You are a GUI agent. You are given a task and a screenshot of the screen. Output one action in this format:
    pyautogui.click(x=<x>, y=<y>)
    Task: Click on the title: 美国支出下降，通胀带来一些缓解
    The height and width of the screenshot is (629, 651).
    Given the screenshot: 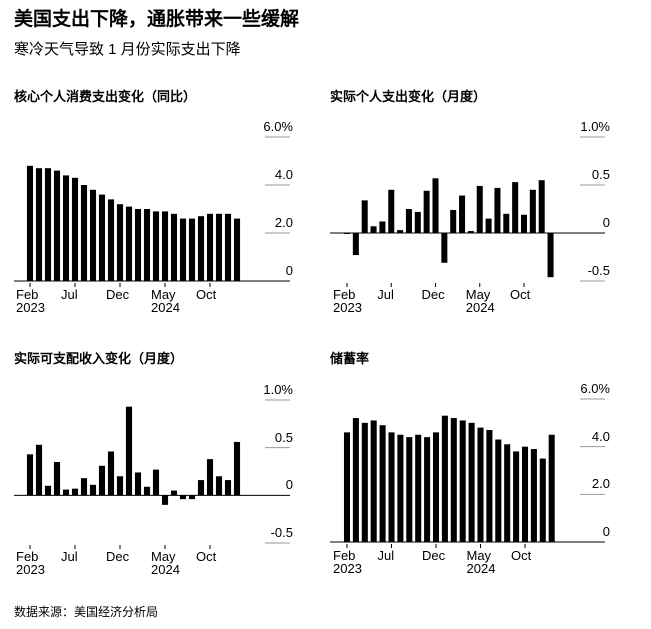 What is the action you would take?
    pyautogui.click(x=157, y=19)
    